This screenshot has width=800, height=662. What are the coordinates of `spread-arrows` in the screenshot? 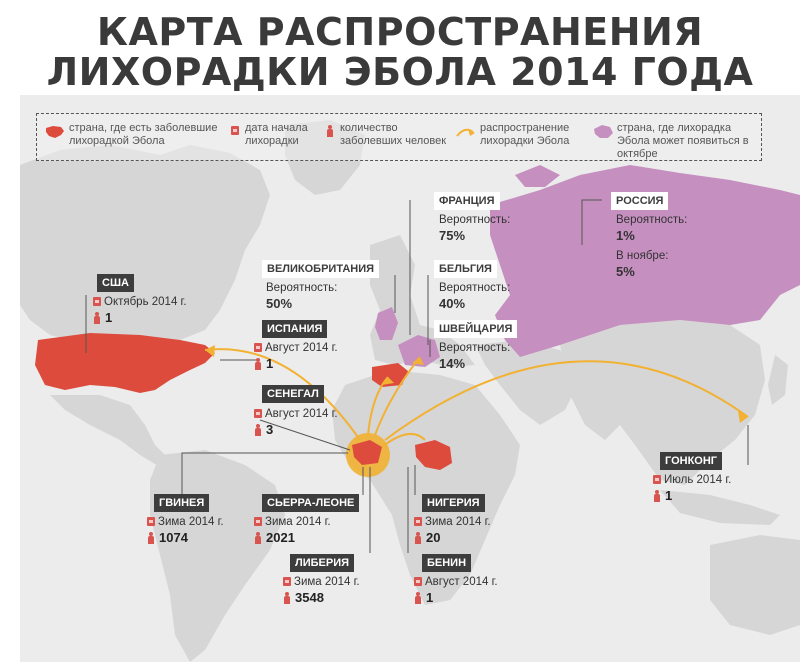 It's located at (476, 398).